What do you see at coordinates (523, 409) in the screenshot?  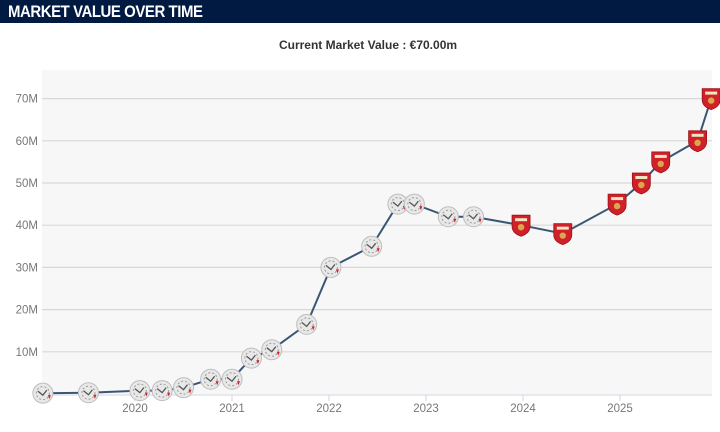 I see `x-tick-label: 2024` at bounding box center [523, 409].